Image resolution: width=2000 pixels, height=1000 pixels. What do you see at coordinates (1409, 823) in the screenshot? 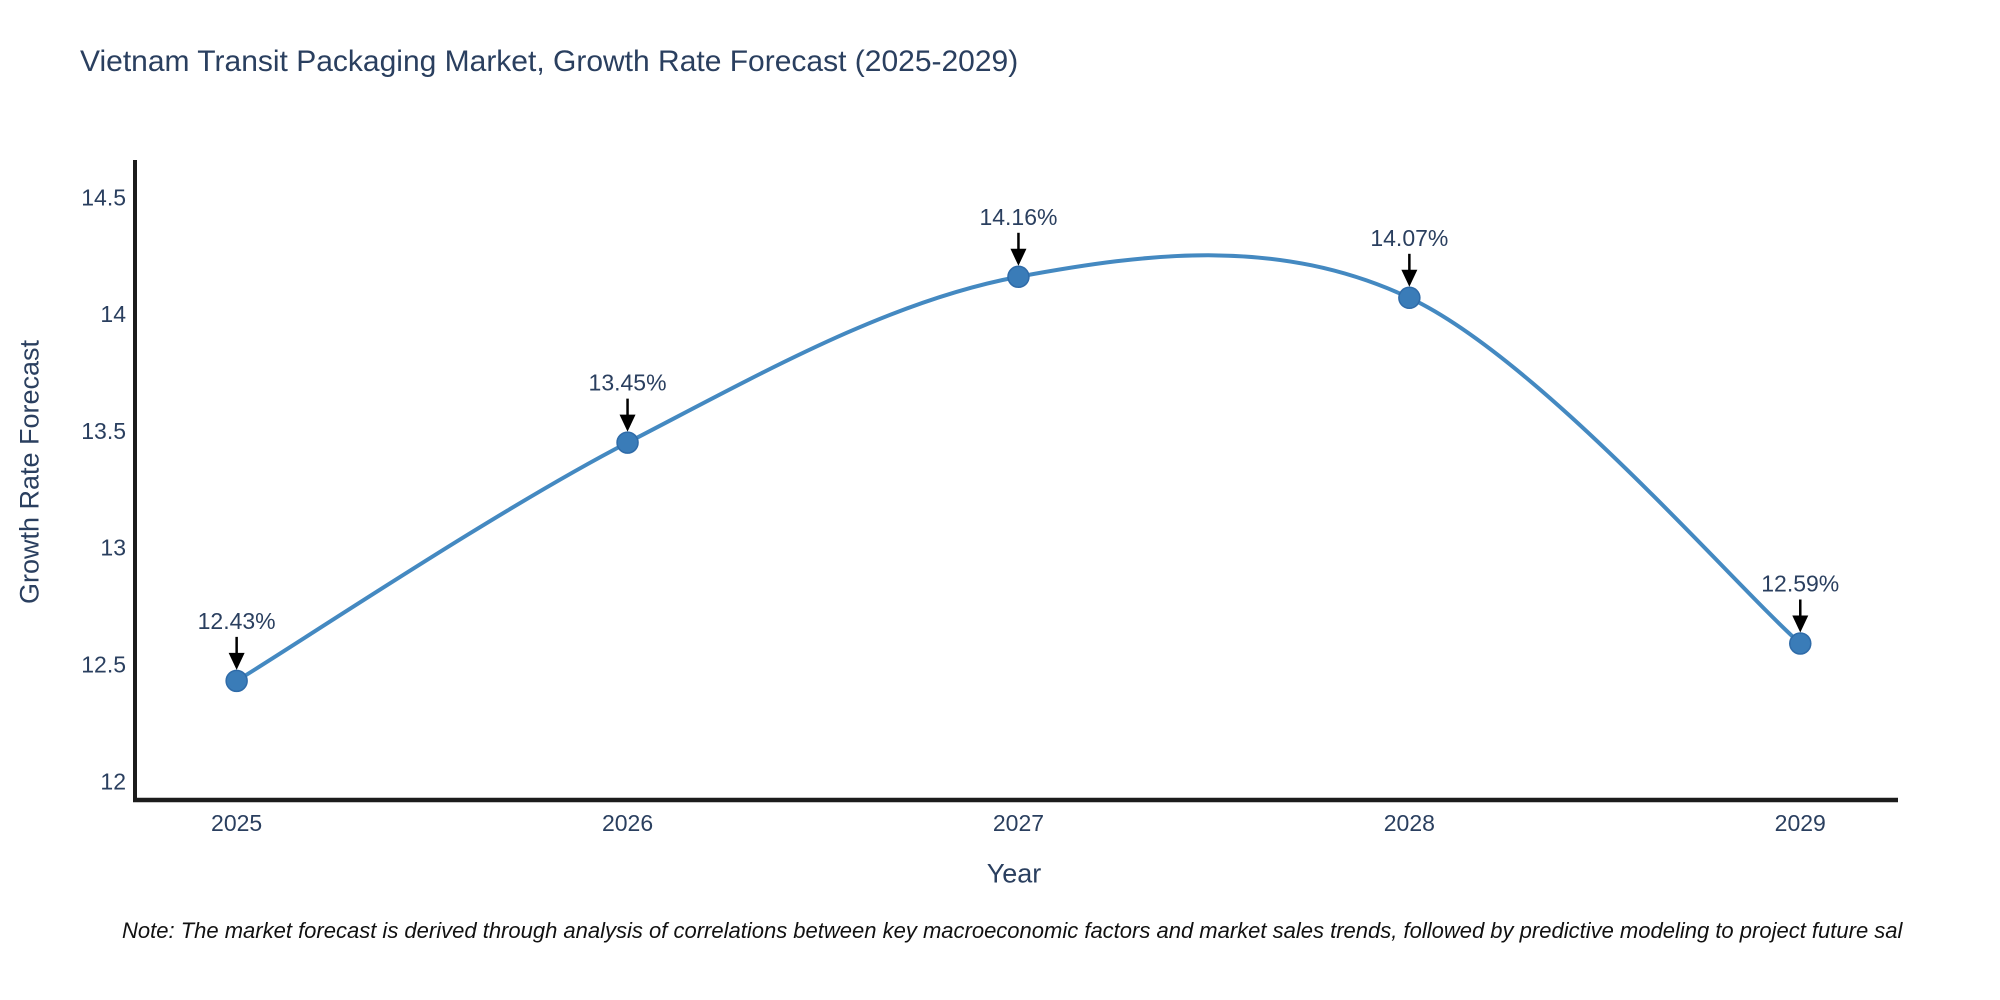
I see `x-tick-label: 2028` at bounding box center [1409, 823].